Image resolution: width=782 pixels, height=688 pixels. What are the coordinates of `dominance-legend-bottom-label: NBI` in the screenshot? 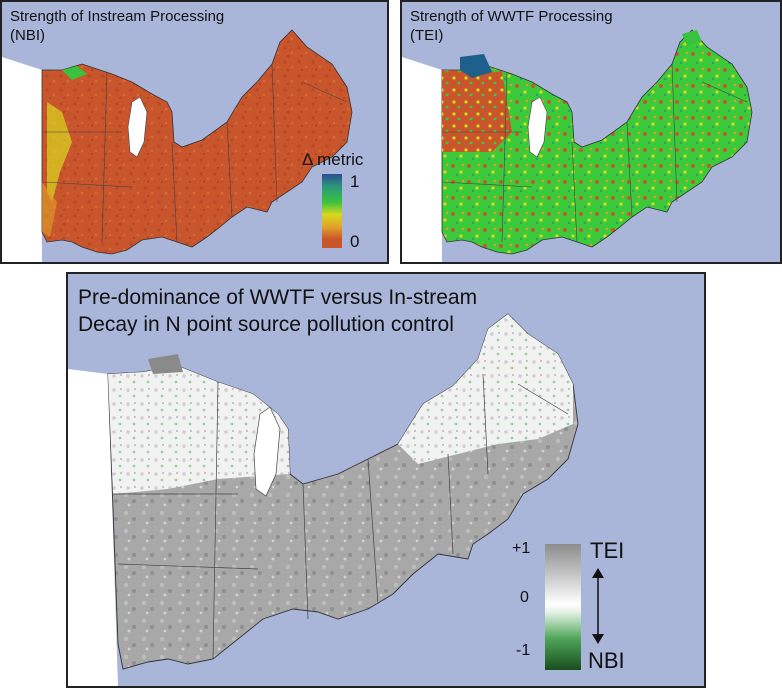 It's located at (606, 660).